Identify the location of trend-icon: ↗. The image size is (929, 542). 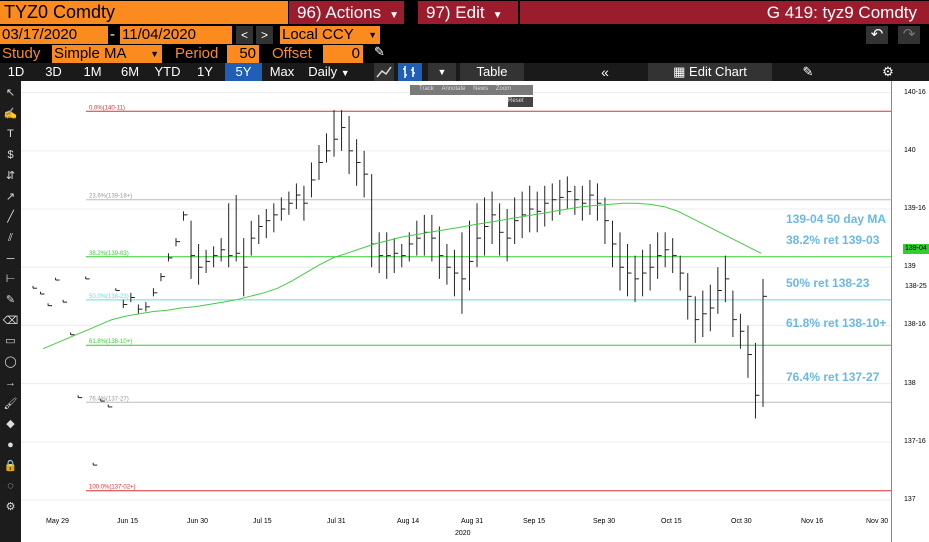
(10, 196).